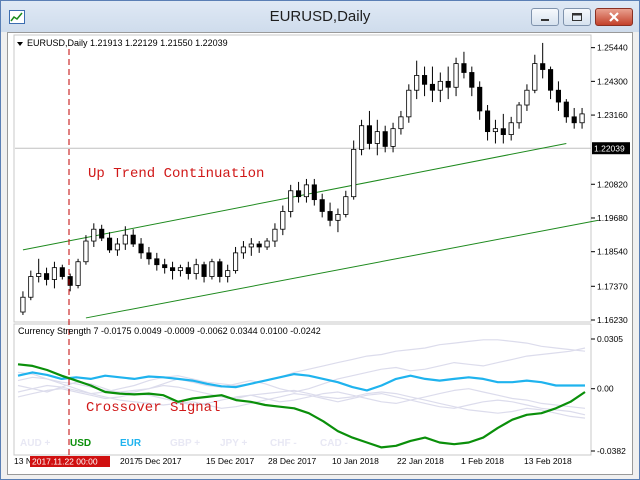 This screenshot has height=480, width=640. I want to click on legend-item-gbp: GBP +, so click(185, 443).